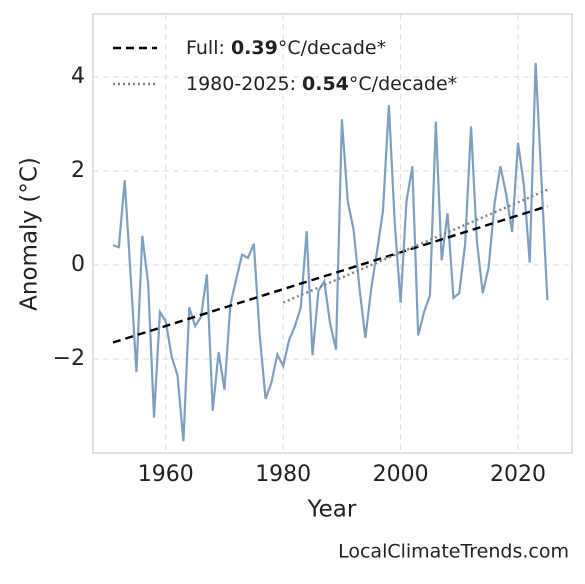 The image size is (585, 584). What do you see at coordinates (325, 84) in the screenshot?
I see `legend-text: 0.54` at bounding box center [325, 84].